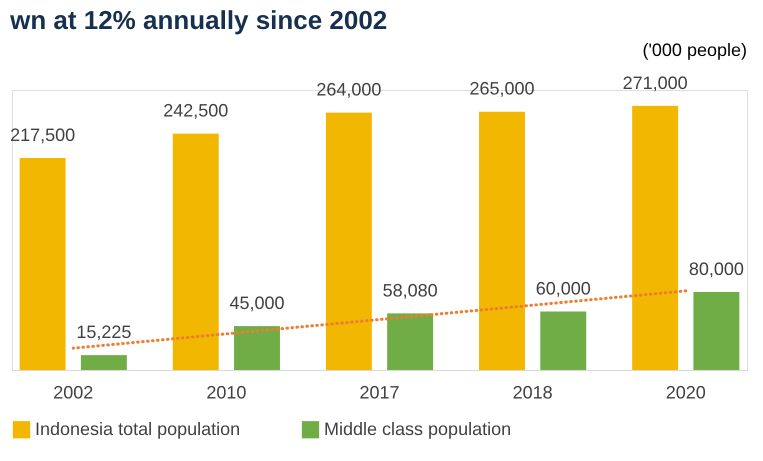 The width and height of the screenshot is (763, 461). What do you see at coordinates (686, 392) in the screenshot?
I see `x-tick-label: 2020` at bounding box center [686, 392].